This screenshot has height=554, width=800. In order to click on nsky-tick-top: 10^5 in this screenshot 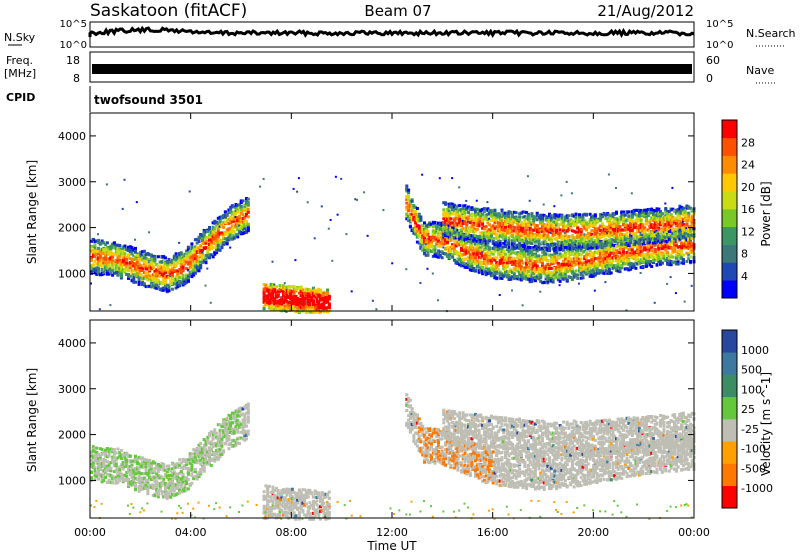, I will do `click(73, 24)`.